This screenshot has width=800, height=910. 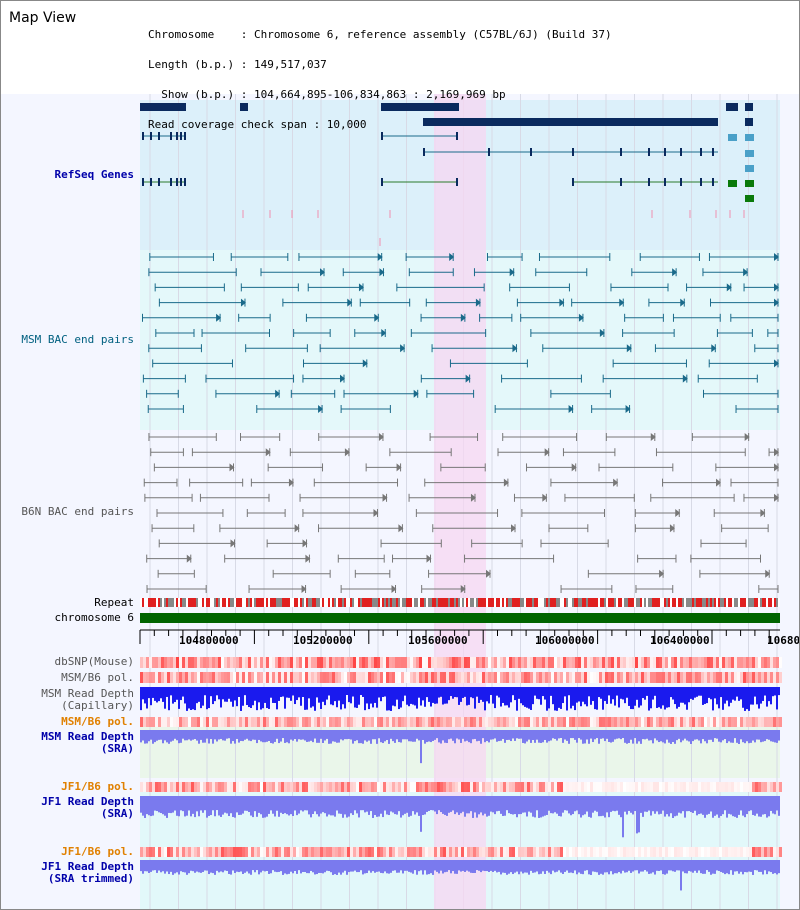 What do you see at coordinates (97, 721) in the screenshot?
I see `track-label-msm-b6-pol-sra: MSM/B6 pol.` at bounding box center [97, 721].